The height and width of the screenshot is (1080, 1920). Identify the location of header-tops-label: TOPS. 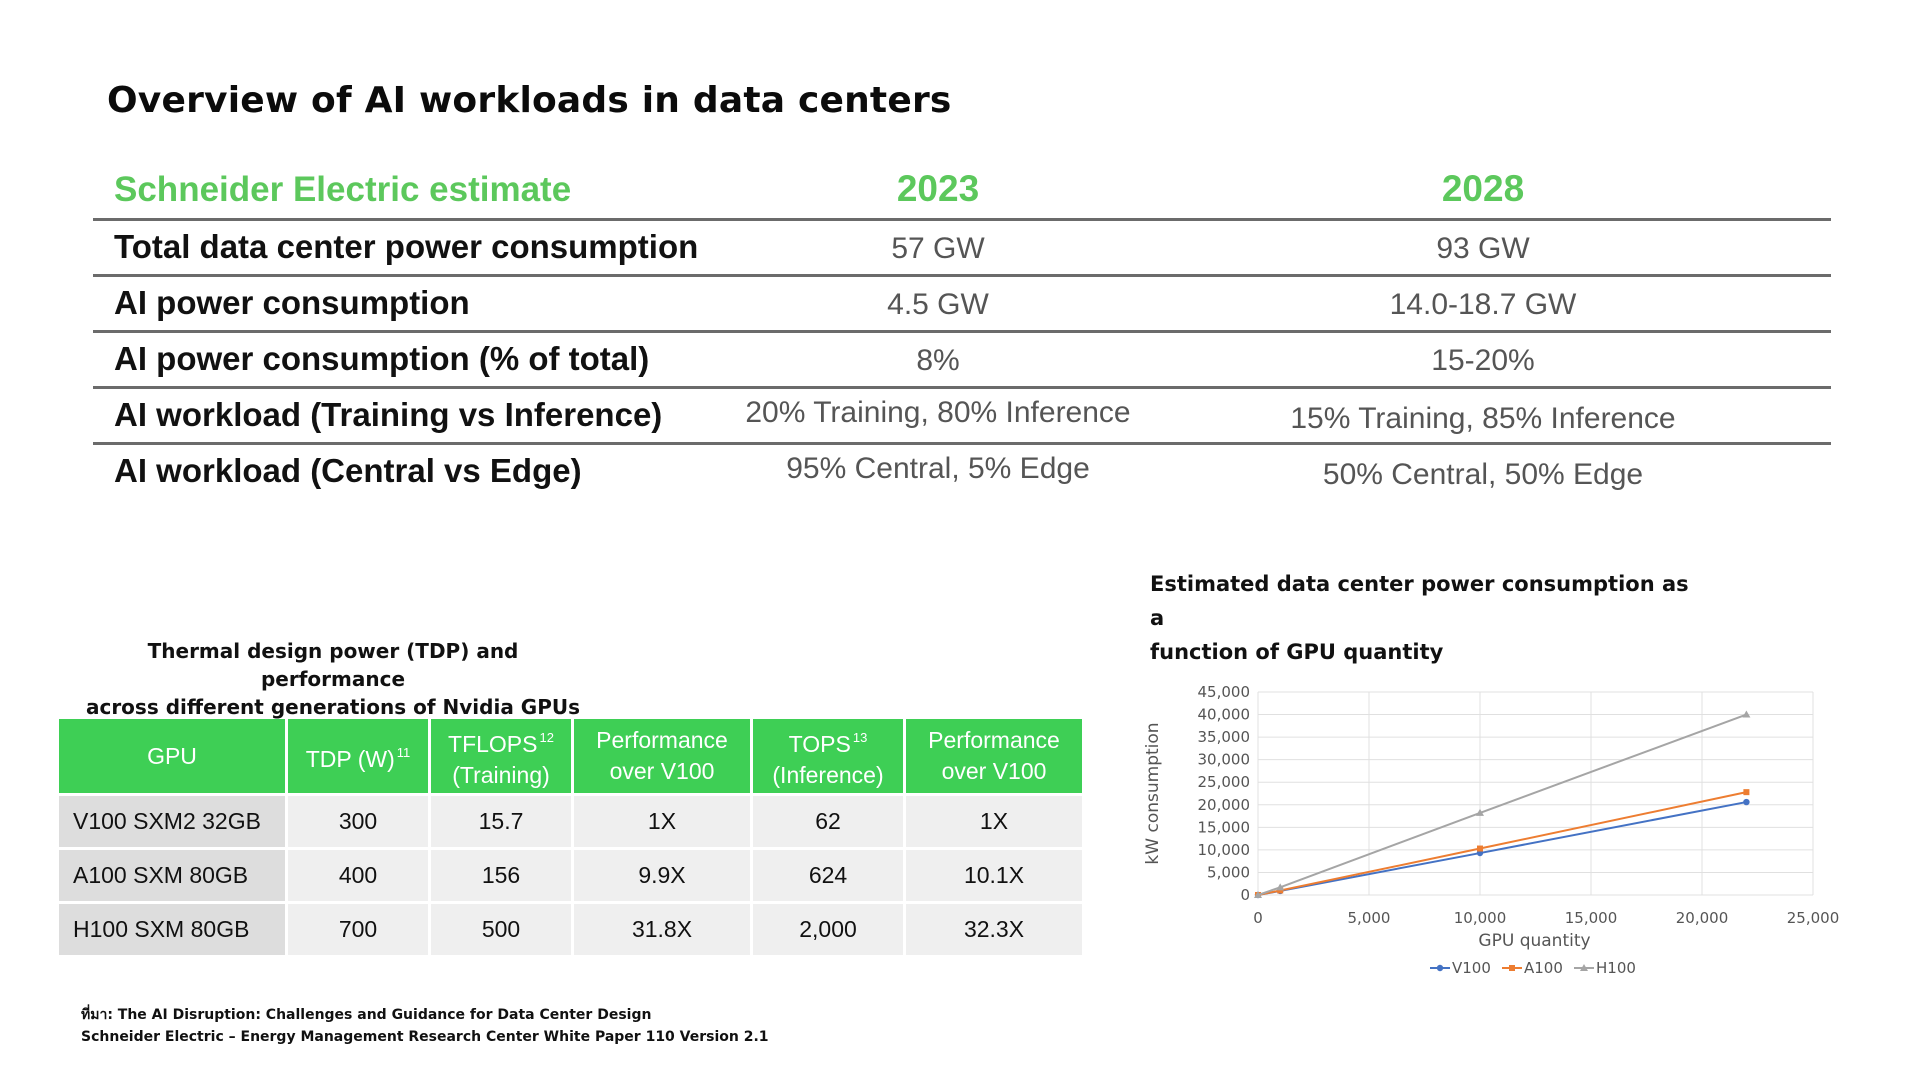
(819, 743).